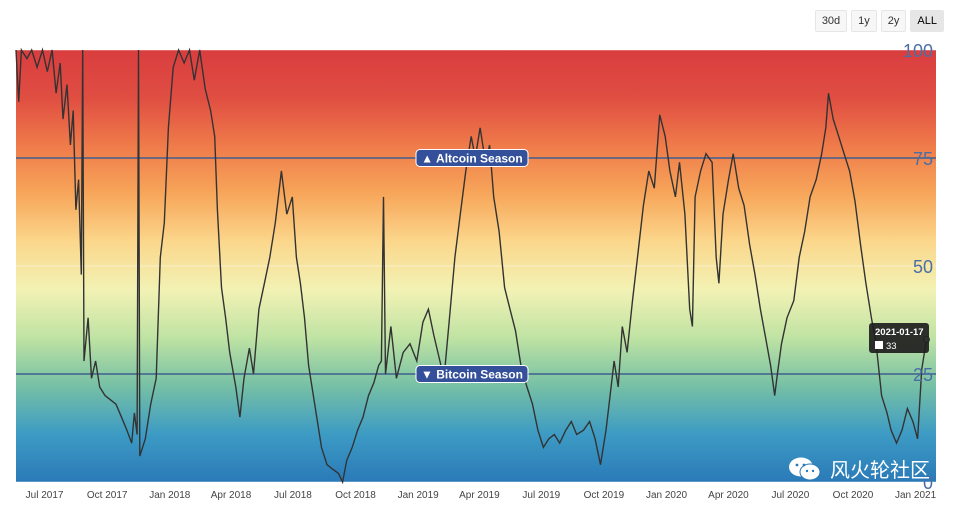 The width and height of the screenshot is (960, 513). What do you see at coordinates (45, 495) in the screenshot?
I see `x-tick-label: Jul 2017` at bounding box center [45, 495].